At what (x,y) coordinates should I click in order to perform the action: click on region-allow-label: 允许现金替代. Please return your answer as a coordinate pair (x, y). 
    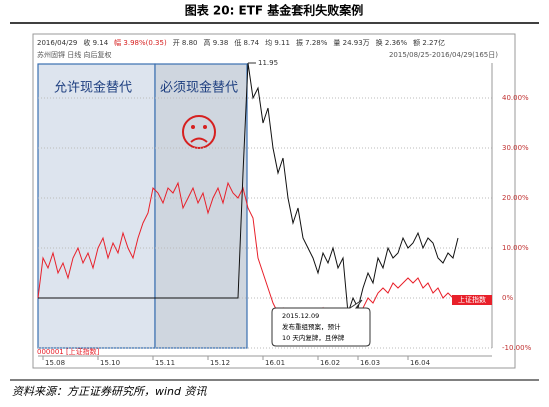
    Looking at the image, I should click on (93, 88).